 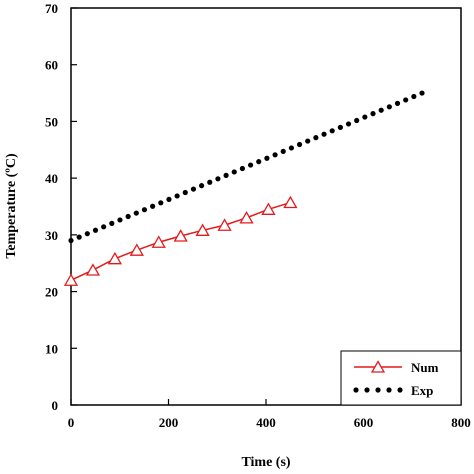 What do you see at coordinates (51, 178) in the screenshot?
I see `y-tick-label: 40` at bounding box center [51, 178].